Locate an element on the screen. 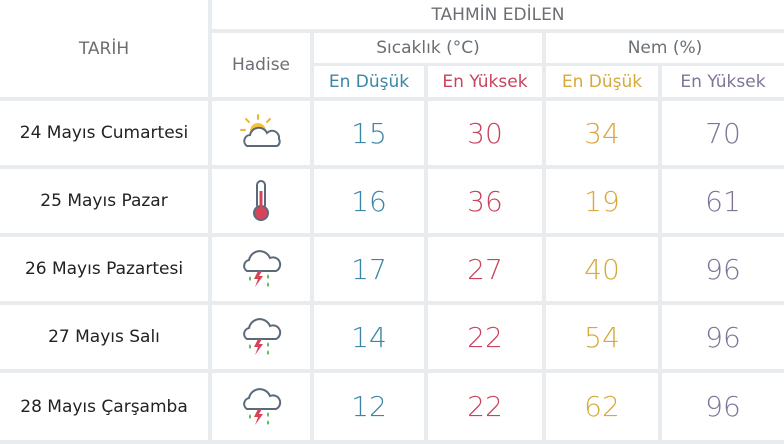 Image resolution: width=784 pixels, height=444 pixels. temp-high-value: 36 is located at coordinates (485, 201).